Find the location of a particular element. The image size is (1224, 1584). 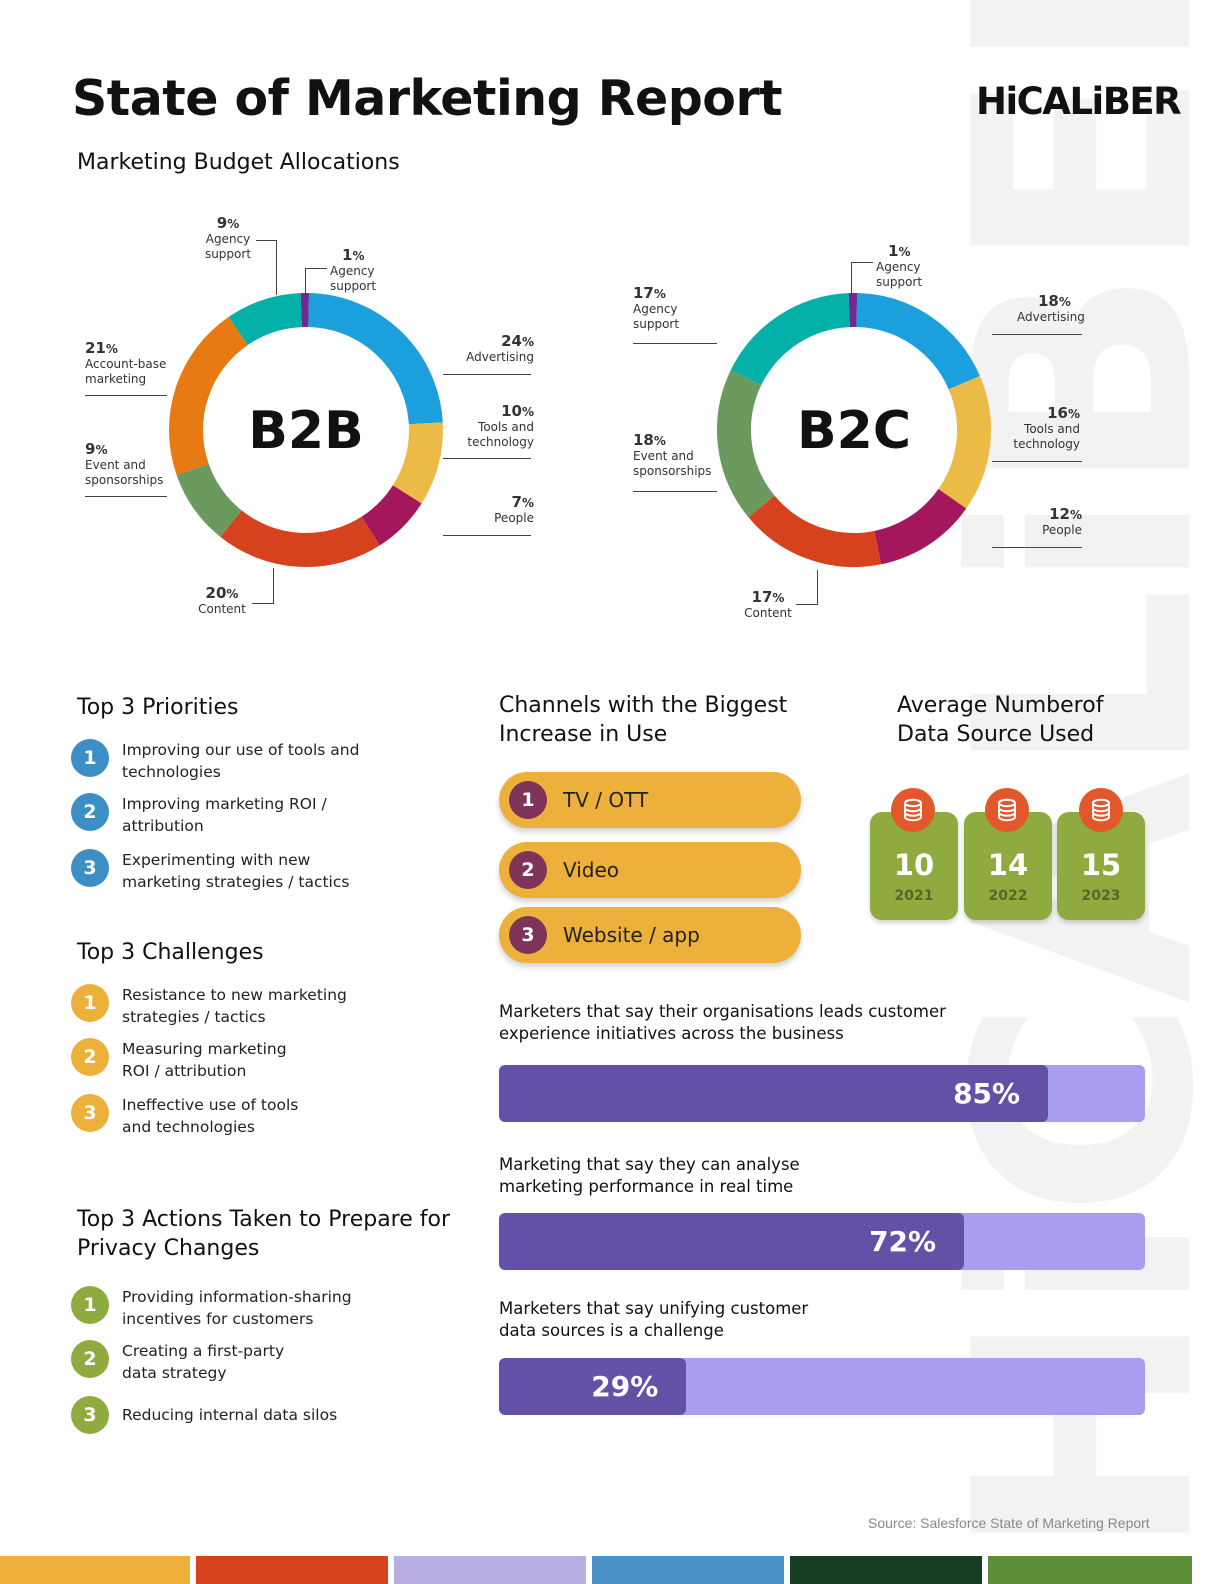

b2c-people-pct: 12 is located at coordinates (1059, 514).